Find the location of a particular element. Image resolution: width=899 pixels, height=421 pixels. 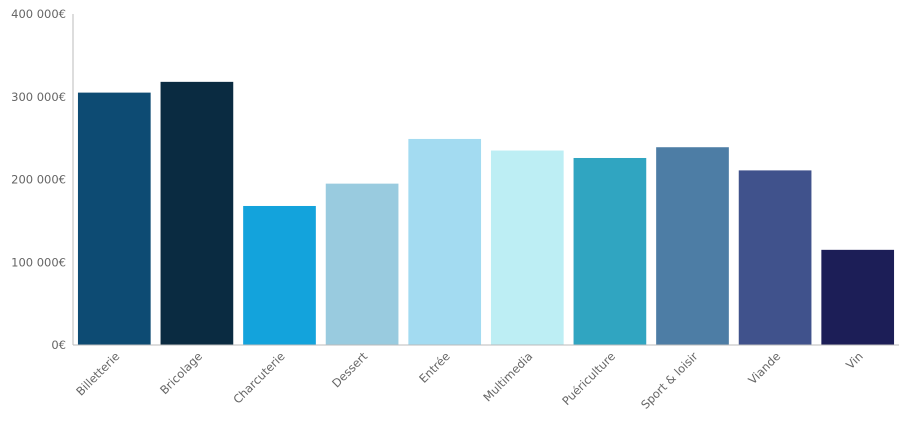

x-tick-label: Puériculture is located at coordinates (588, 378).